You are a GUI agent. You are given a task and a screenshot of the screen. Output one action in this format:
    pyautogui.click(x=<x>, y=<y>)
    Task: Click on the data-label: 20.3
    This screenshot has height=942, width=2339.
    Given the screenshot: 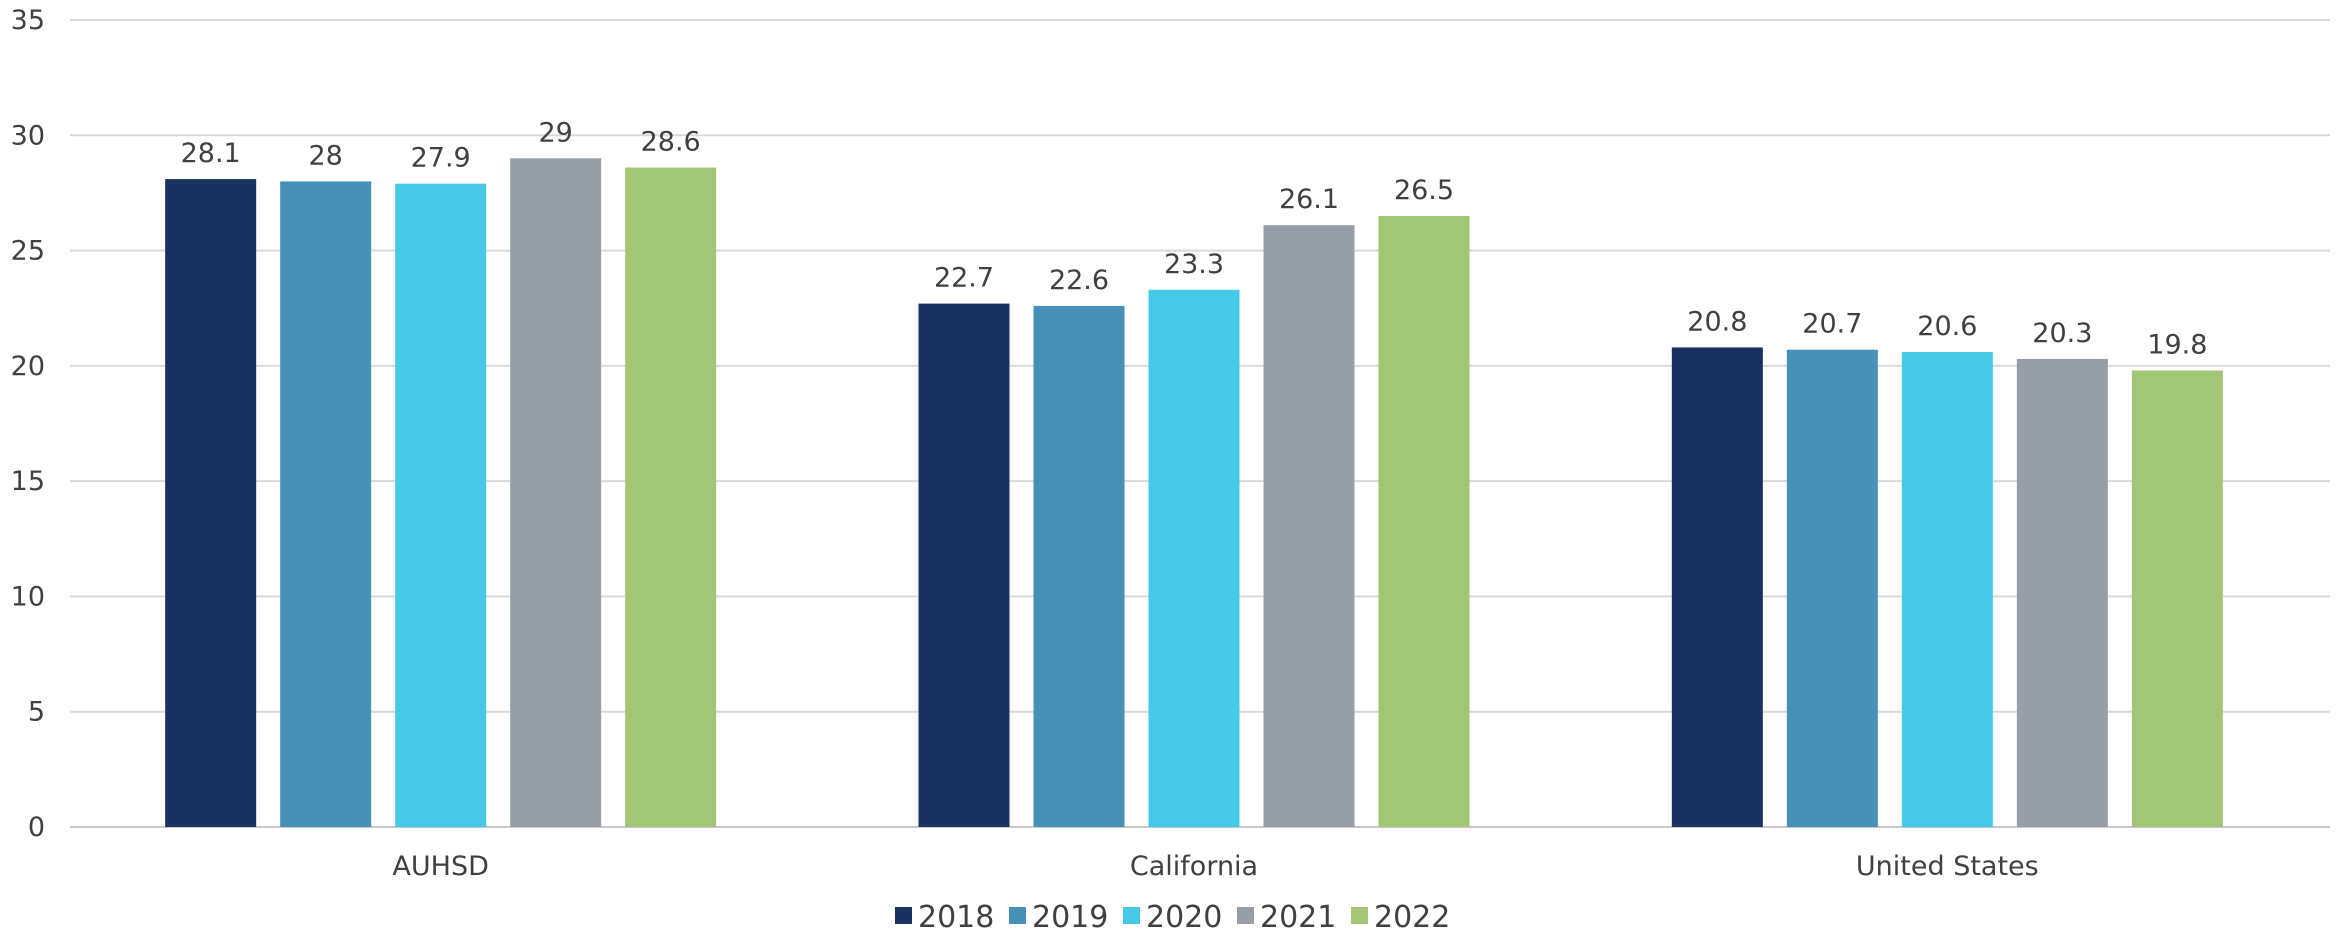 What is the action you would take?
    pyautogui.click(x=2062, y=333)
    